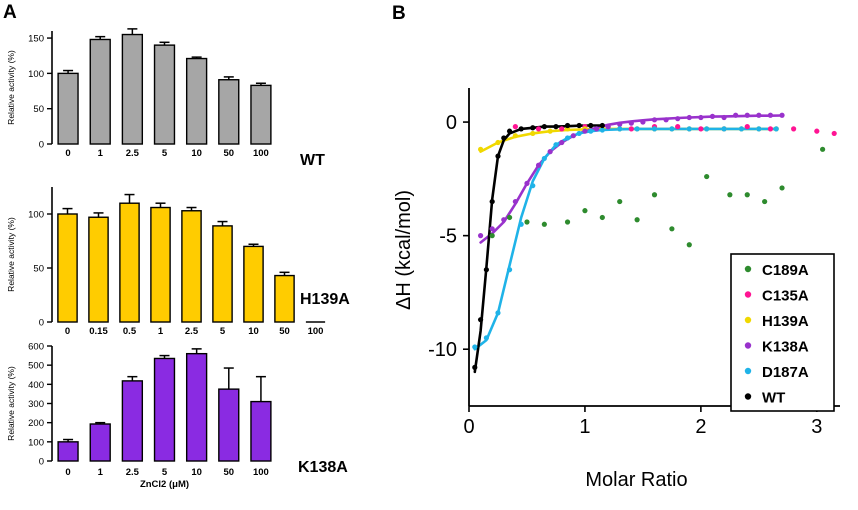 Image resolution: width=858 pixels, height=510 pixels. What do you see at coordinates (36, 39) in the screenshot?
I see `y-tick-label: 150` at bounding box center [36, 39].